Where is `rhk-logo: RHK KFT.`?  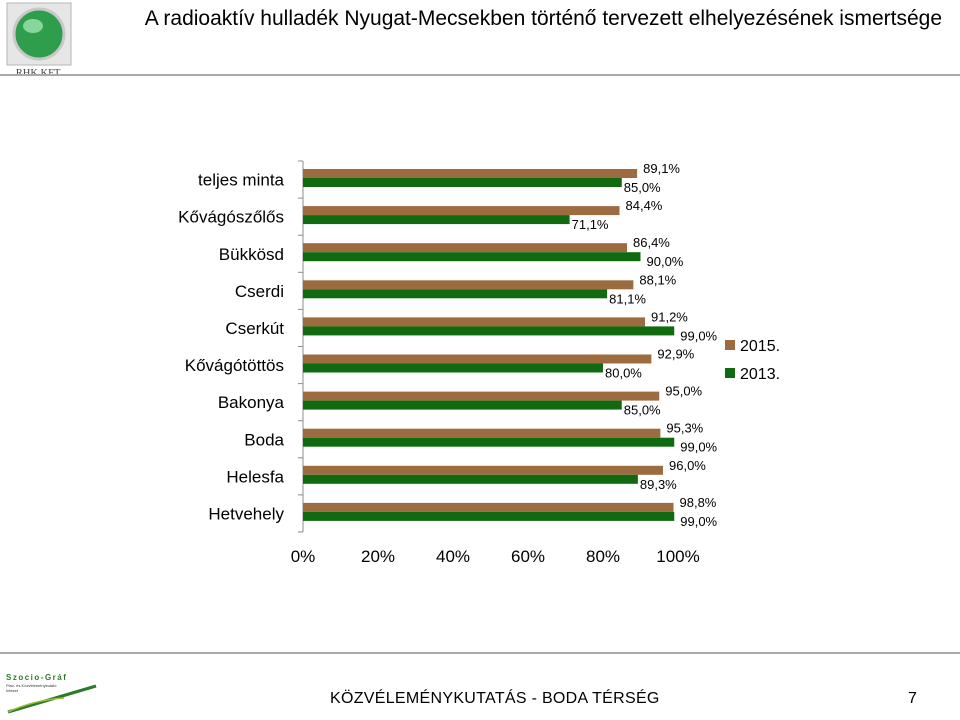 rhk-logo: RHK KFT. is located at coordinates (39, 40).